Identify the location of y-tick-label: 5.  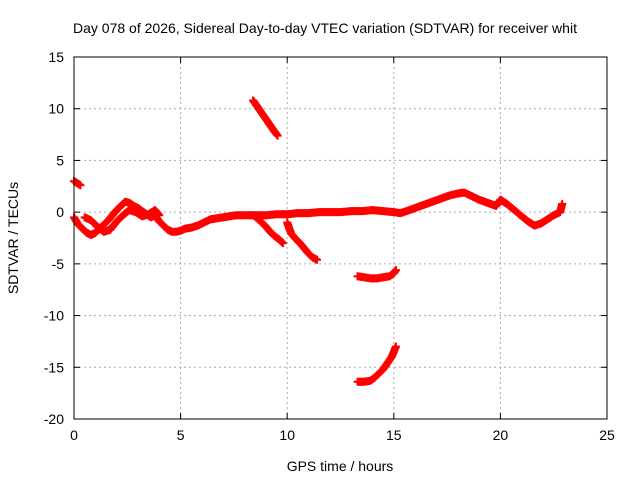
(60, 160).